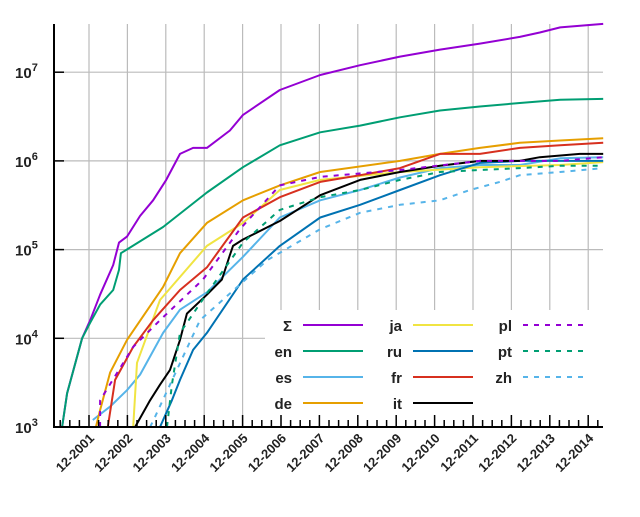  What do you see at coordinates (459, 453) in the screenshot?
I see `x-tick-label: 12-2011` at bounding box center [459, 453].